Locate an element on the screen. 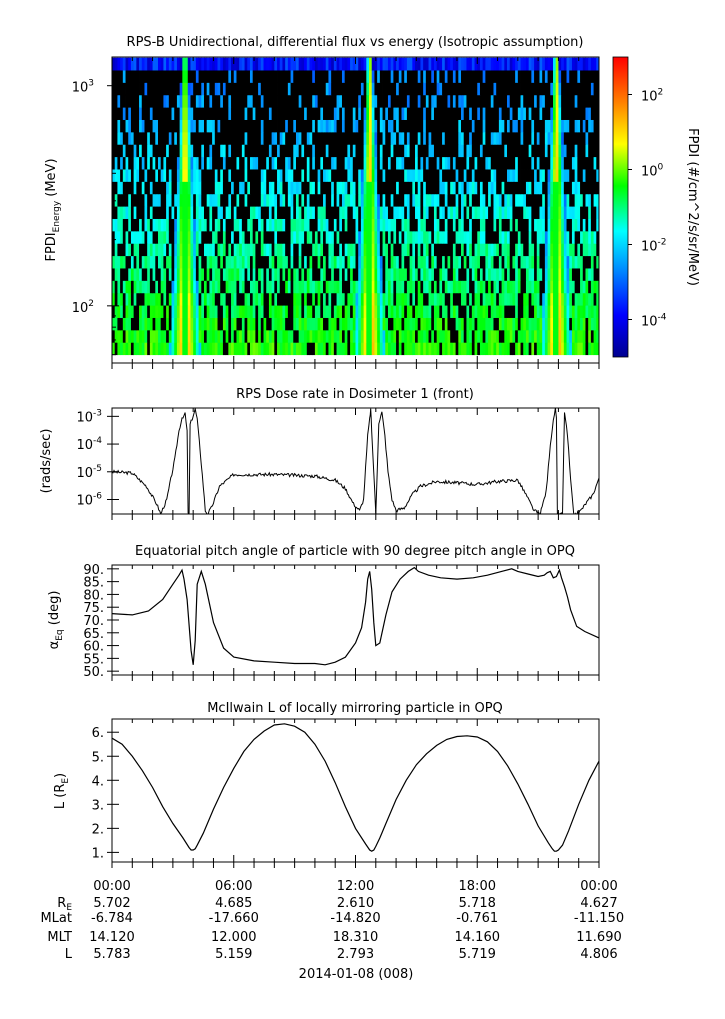 The width and height of the screenshot is (725, 1019). ephemeris-value: -11.150 is located at coordinates (599, 918).